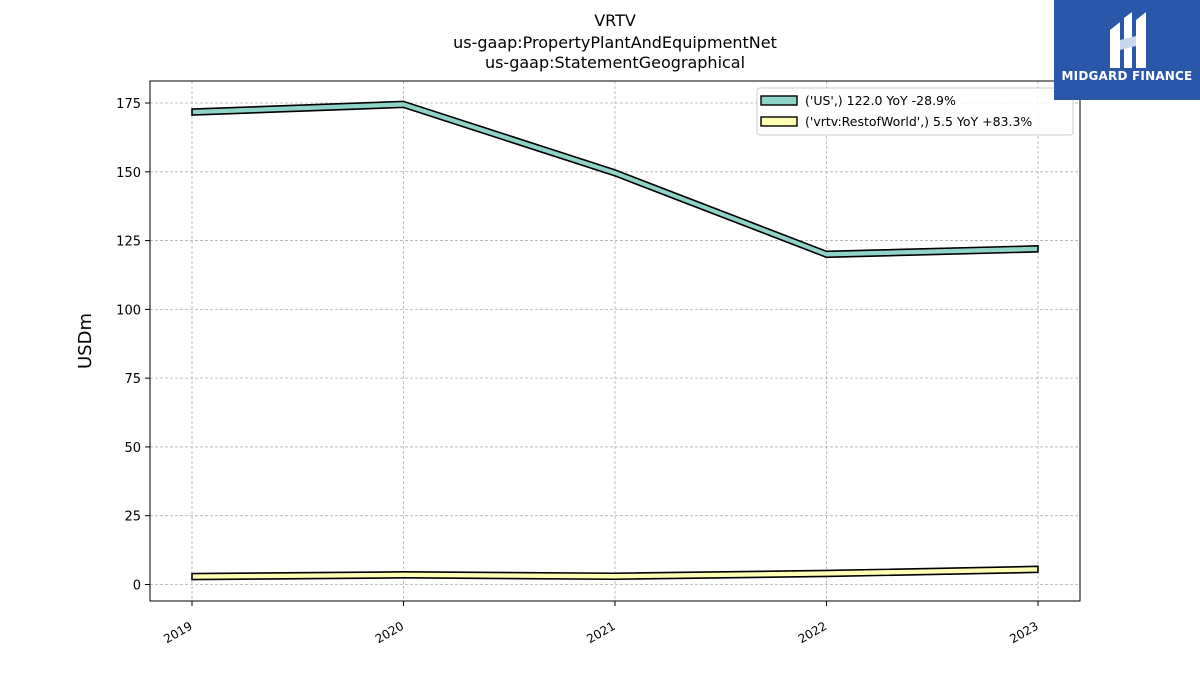 This screenshot has width=1200, height=675. I want to click on logo-text: MIDGARD FINANCE, so click(1127, 76).